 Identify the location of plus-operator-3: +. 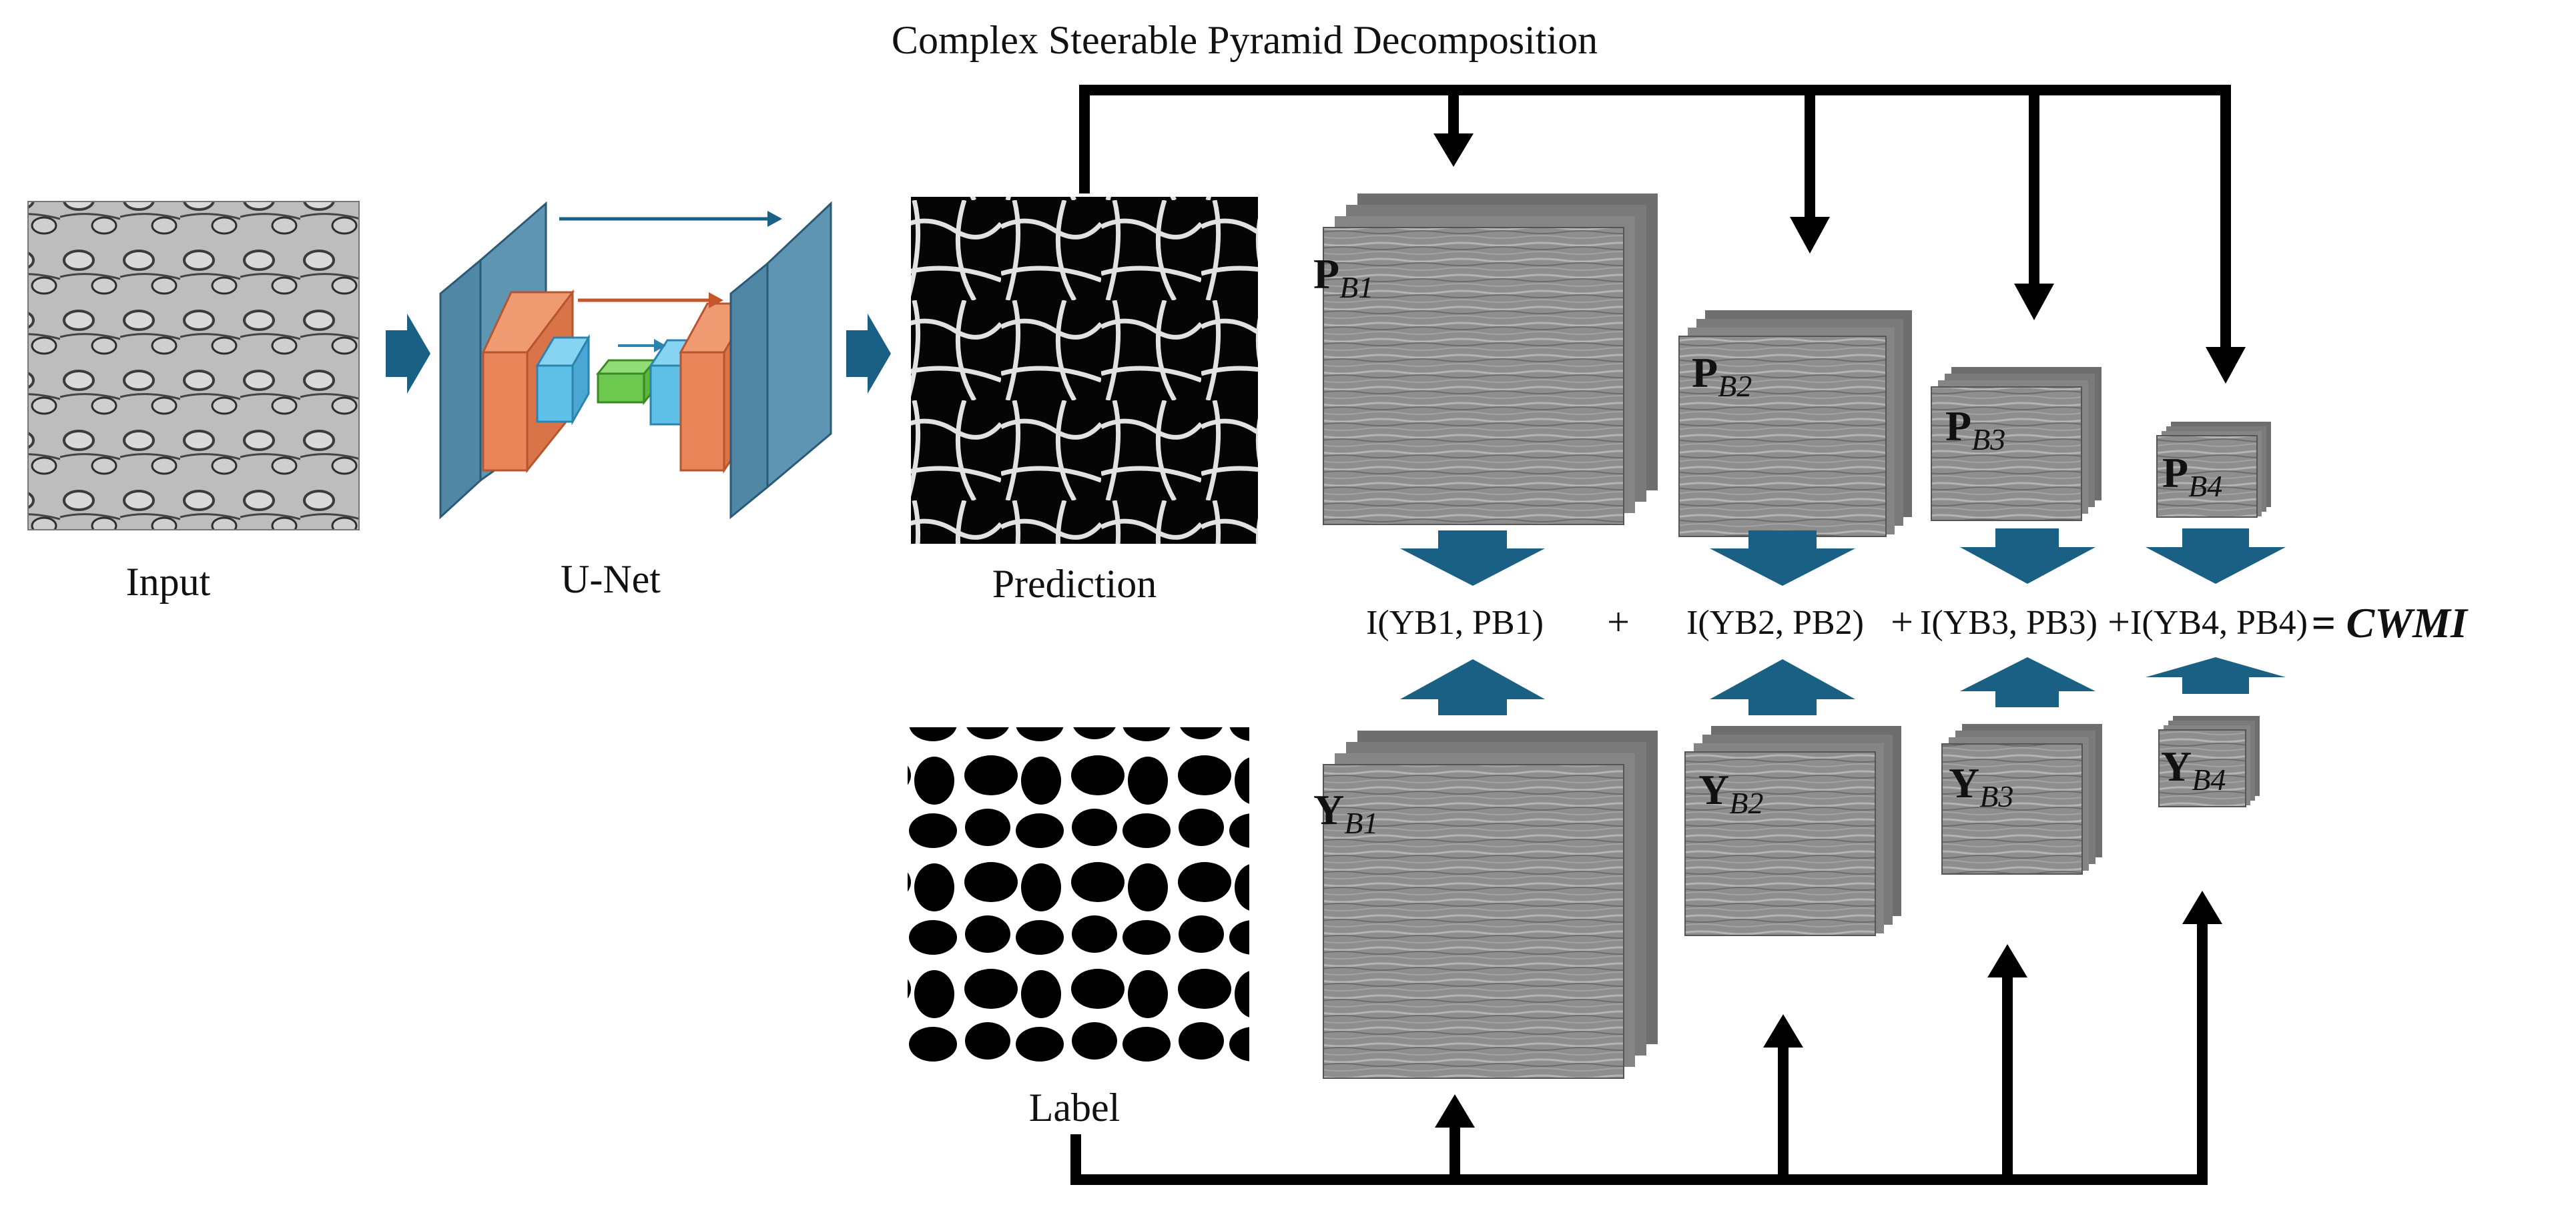
(2119, 622).